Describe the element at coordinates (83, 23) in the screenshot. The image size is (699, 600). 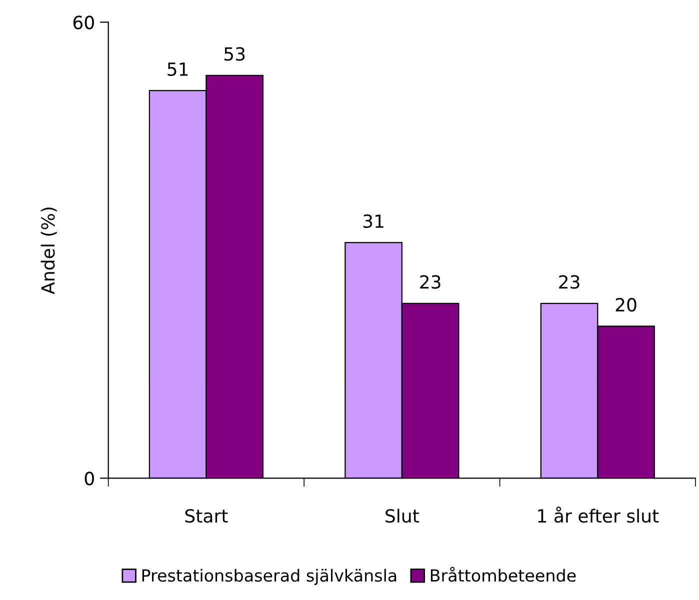
I see `y-tick-label: 60` at that location.